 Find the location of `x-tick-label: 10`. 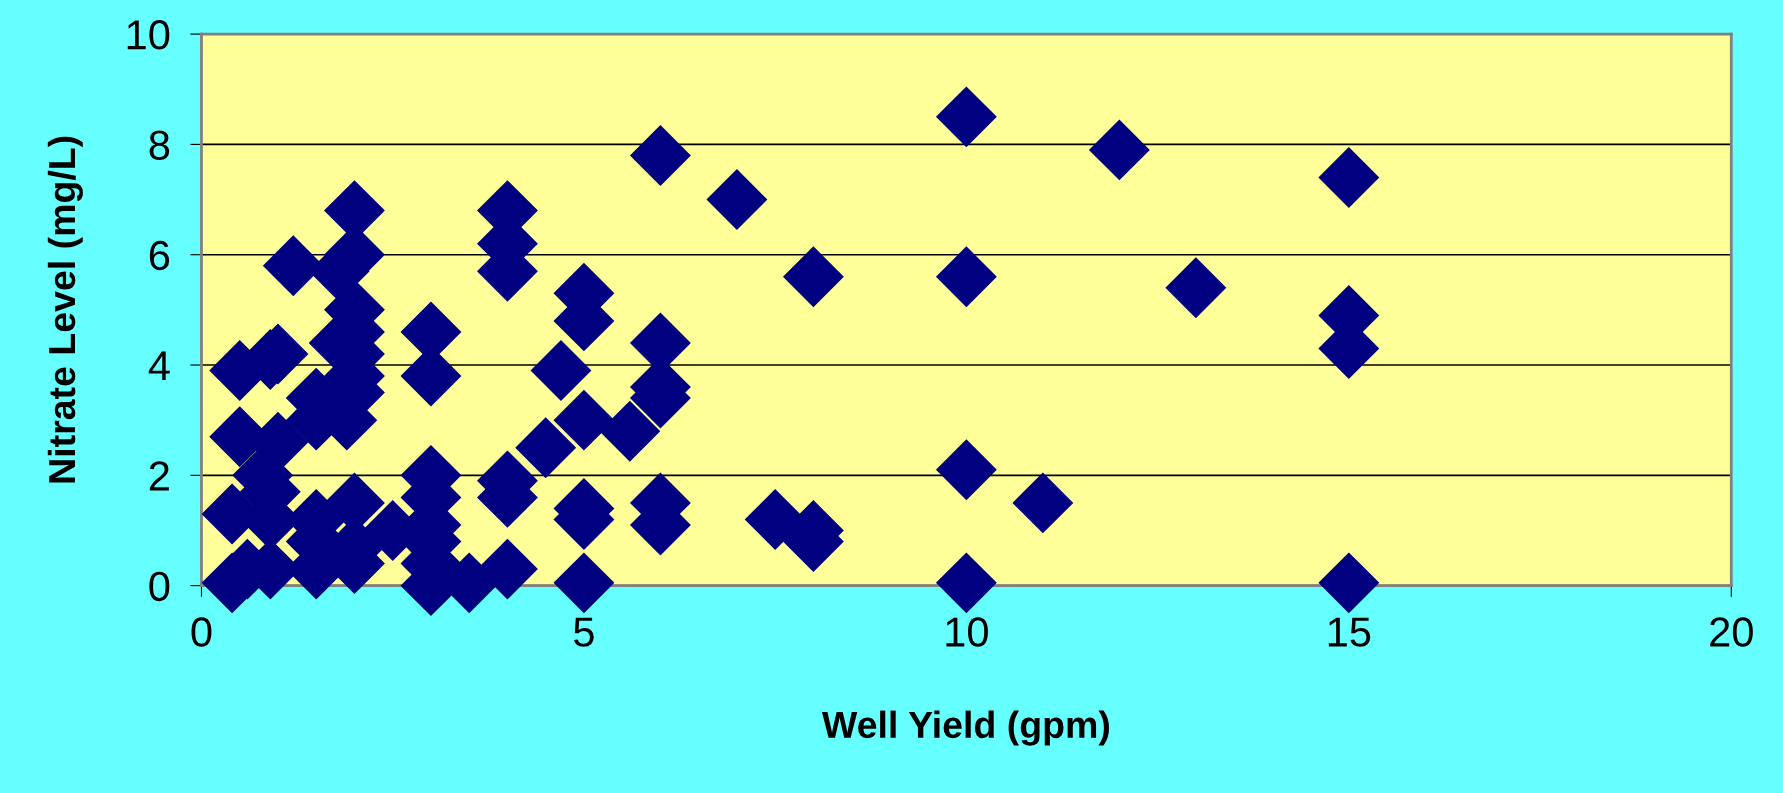

x-tick-label: 10 is located at coordinates (967, 632).